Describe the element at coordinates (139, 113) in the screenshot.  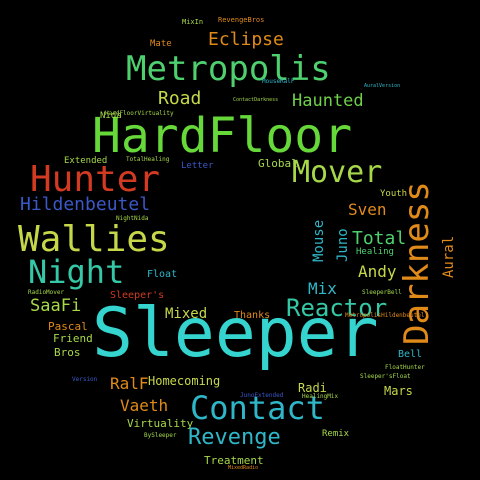
I see `word-hard-floor-virtuality: HardFloorVirtuality` at that location.